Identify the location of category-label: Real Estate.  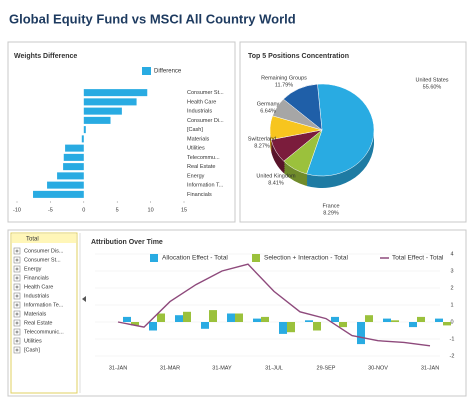
(201, 167).